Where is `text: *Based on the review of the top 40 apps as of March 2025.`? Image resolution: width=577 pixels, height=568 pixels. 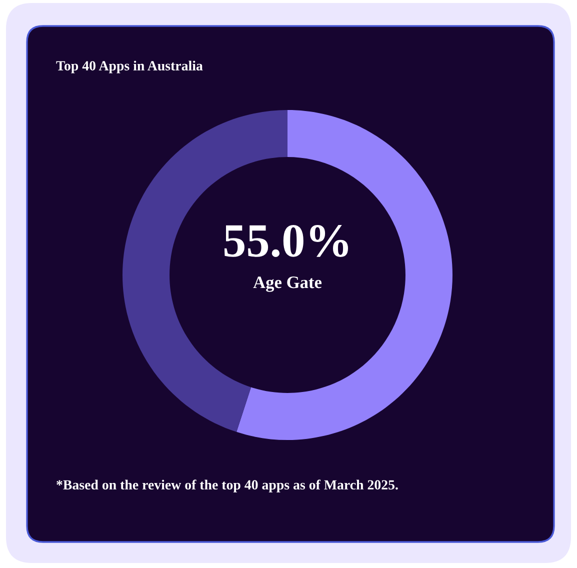
text: *Based on the review of the top 40 apps as of March 2025. is located at coordinates (227, 486).